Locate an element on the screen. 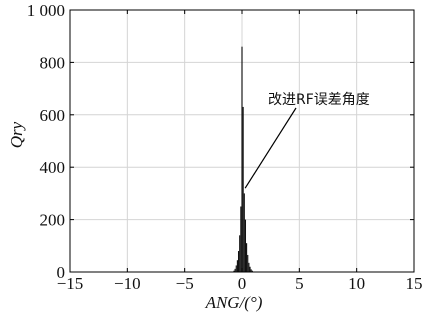 The width and height of the screenshot is (427, 329). annotation-leader-line is located at coordinates (270, 148).